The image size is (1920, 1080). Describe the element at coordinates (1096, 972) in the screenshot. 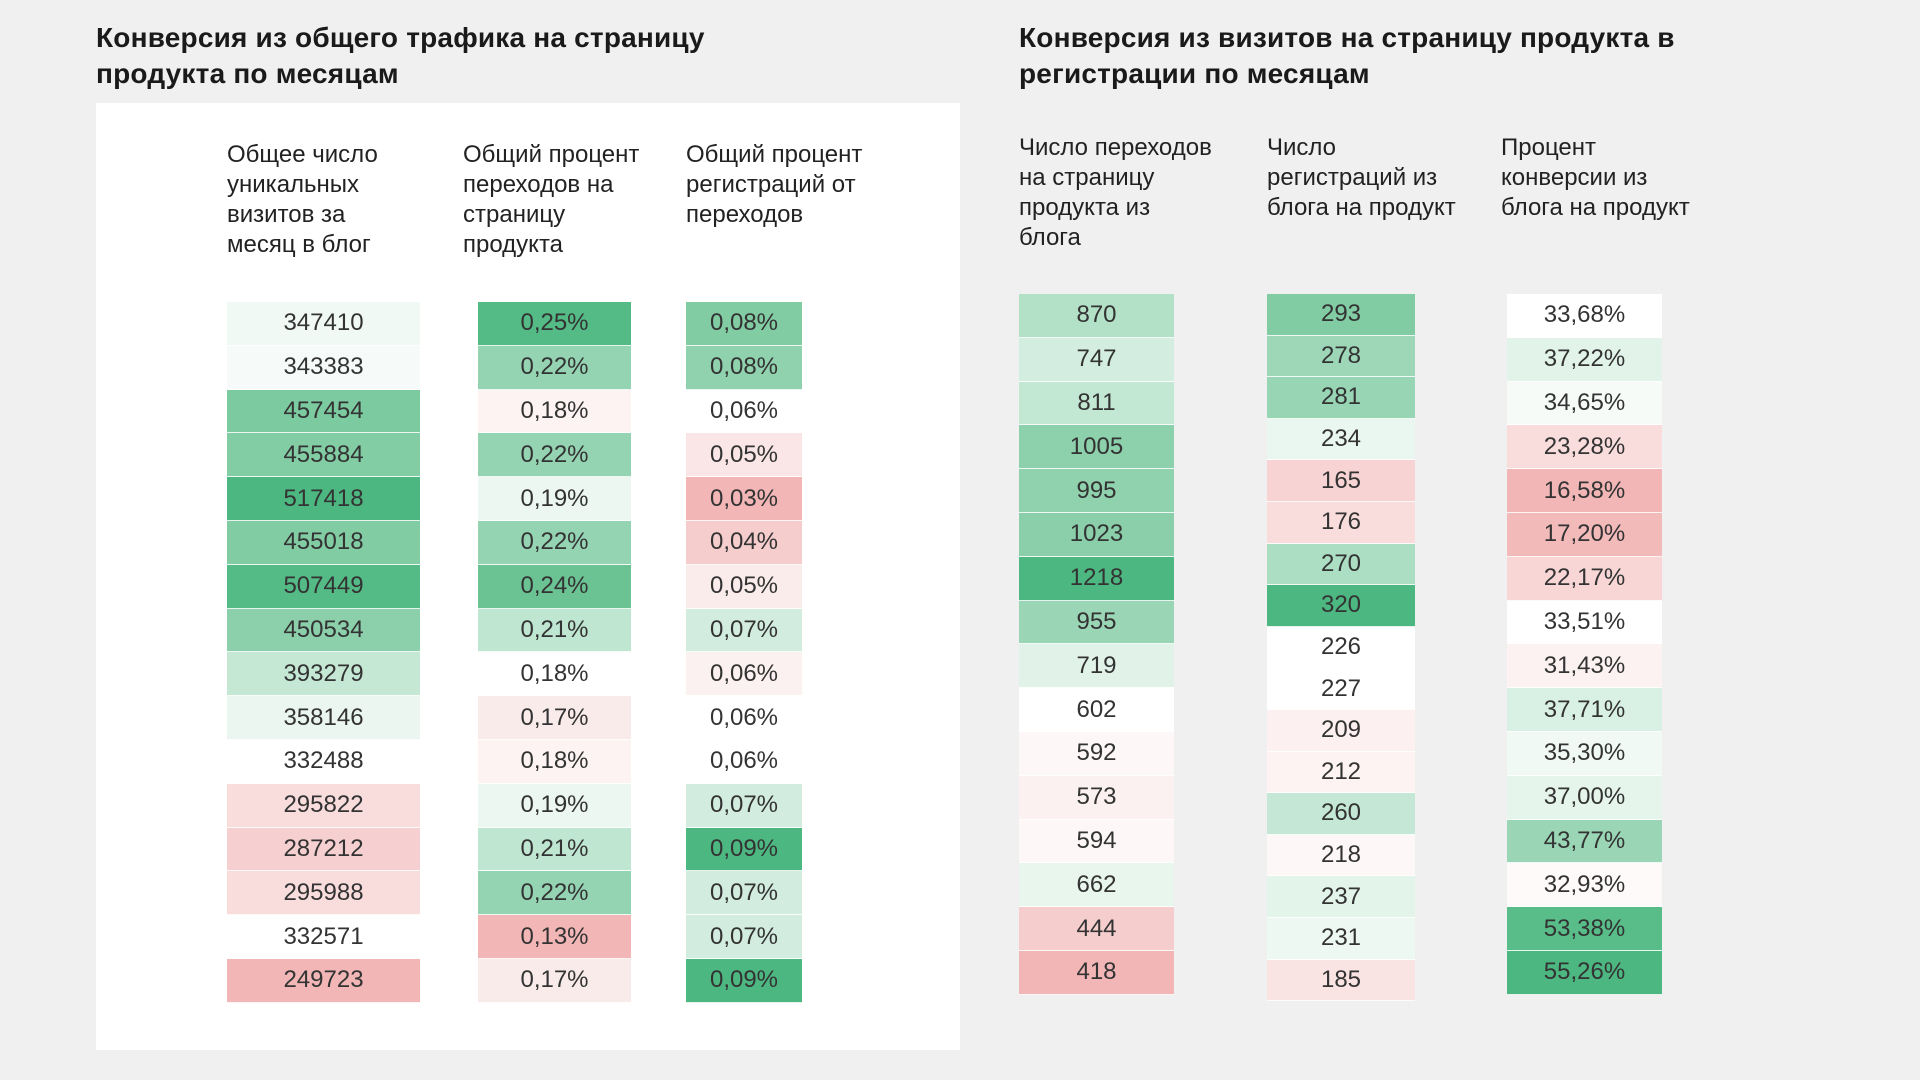

I see `table-cell: 418` at that location.